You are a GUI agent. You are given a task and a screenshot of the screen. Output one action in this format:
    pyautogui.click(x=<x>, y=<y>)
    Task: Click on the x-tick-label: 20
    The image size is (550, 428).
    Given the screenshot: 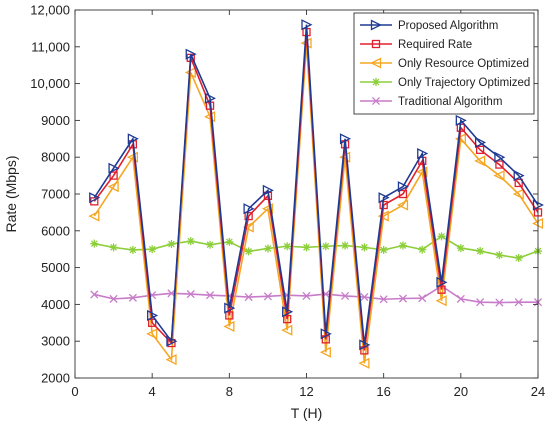 What is the action you would take?
    pyautogui.click(x=461, y=391)
    